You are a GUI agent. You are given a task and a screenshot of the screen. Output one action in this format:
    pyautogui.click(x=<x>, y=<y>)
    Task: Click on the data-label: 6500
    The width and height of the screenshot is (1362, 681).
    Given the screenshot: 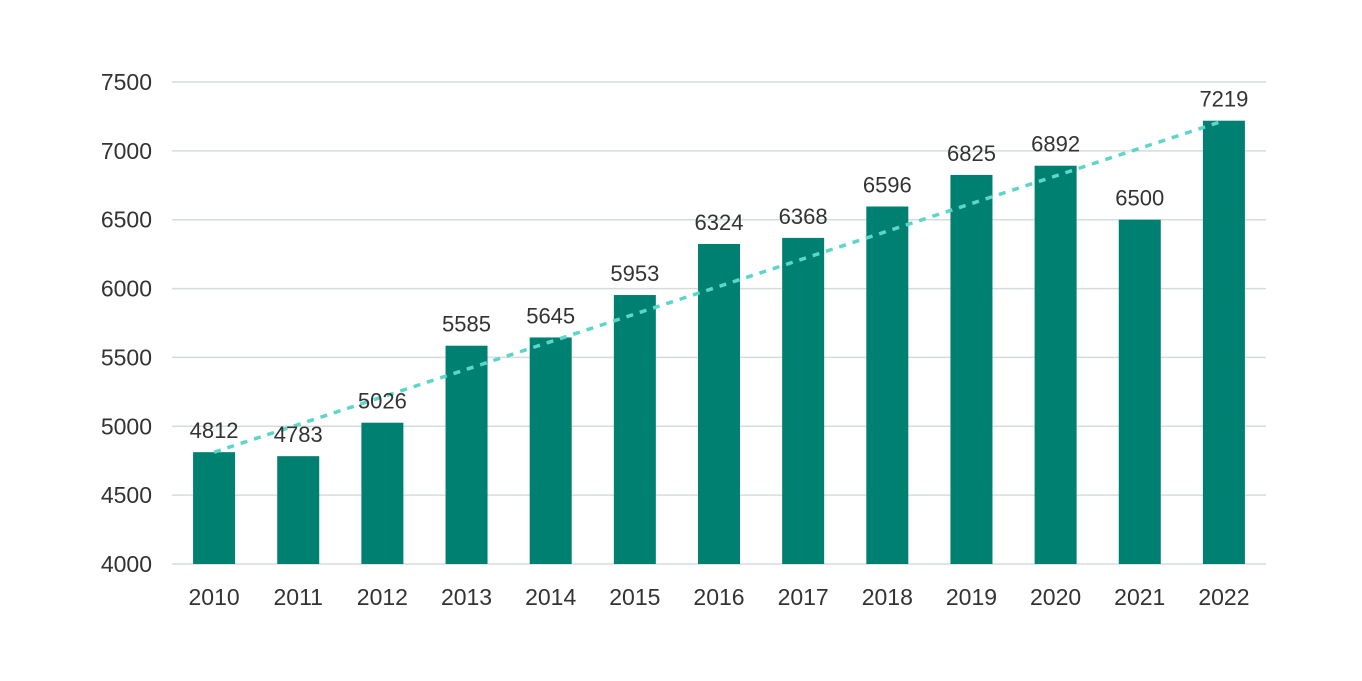 What is the action you would take?
    pyautogui.click(x=1139, y=198)
    